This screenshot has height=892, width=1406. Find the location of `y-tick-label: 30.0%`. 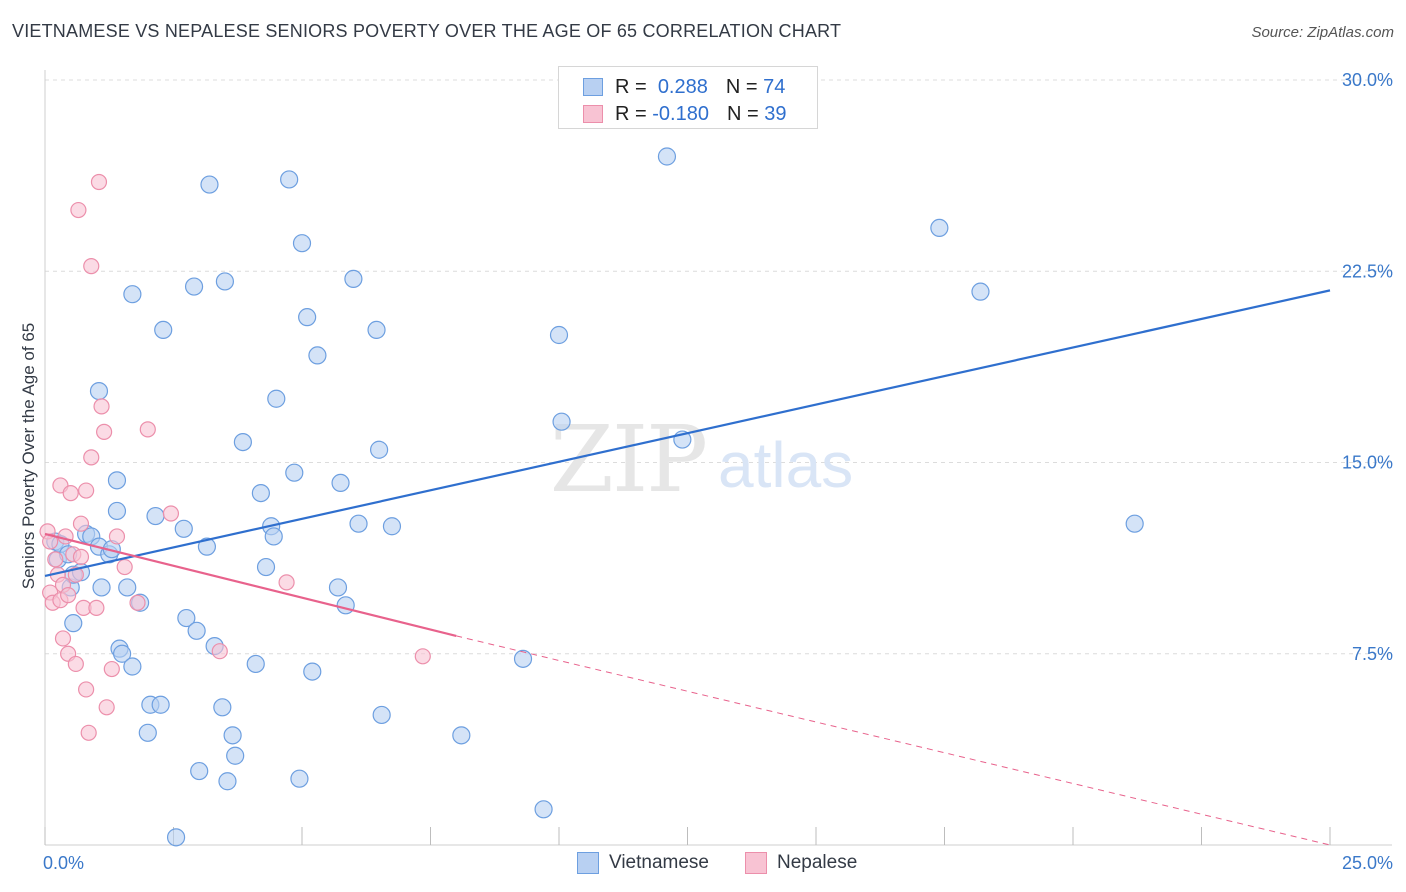

y-tick-label: 30.0% is located at coordinates (1367, 80).